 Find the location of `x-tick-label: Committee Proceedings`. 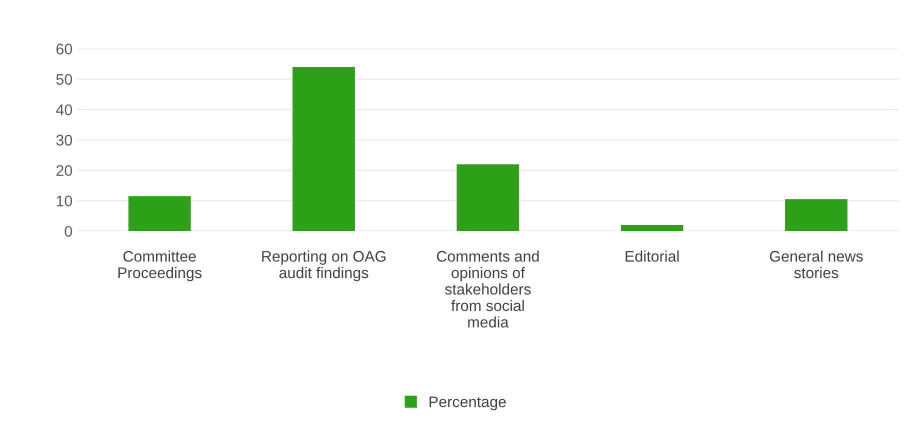

x-tick-label: Committee Proceedings is located at coordinates (160, 266).